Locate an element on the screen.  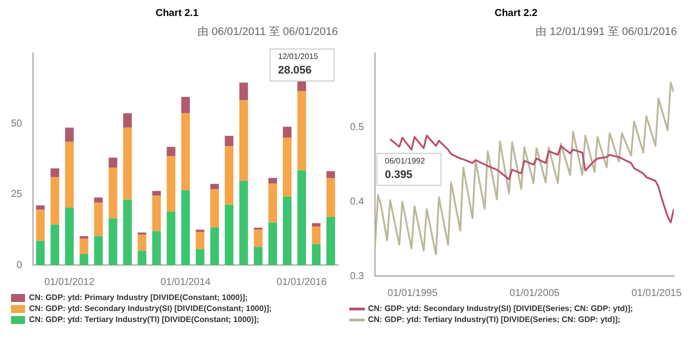
annotation: 12/01/2015 is located at coordinates (298, 57).